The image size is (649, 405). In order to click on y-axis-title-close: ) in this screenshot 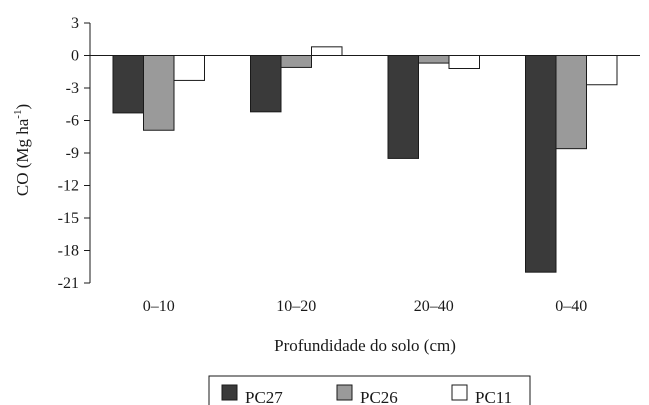, I will do `click(22, 107)`.